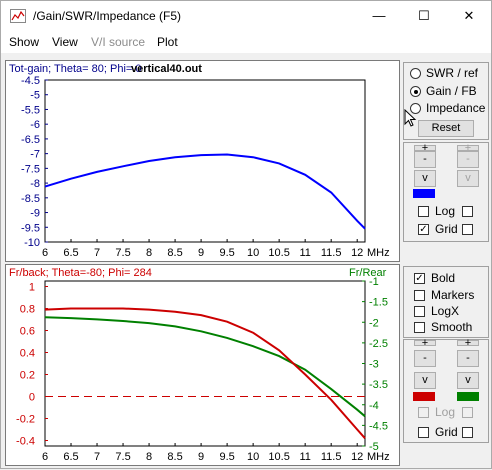 This screenshot has width=492, height=470. What do you see at coordinates (378, 303) in the screenshot?
I see `fb-right-tick-label: -1.5` at bounding box center [378, 303].